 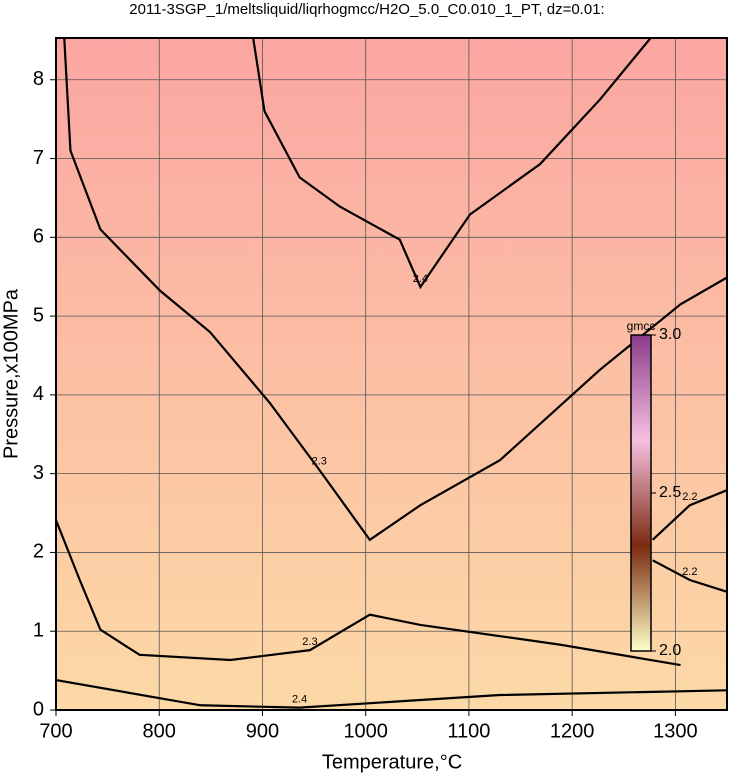 What do you see at coordinates (11, 373) in the screenshot?
I see `y-axis-label: Pressure,x100MPa` at bounding box center [11, 373].